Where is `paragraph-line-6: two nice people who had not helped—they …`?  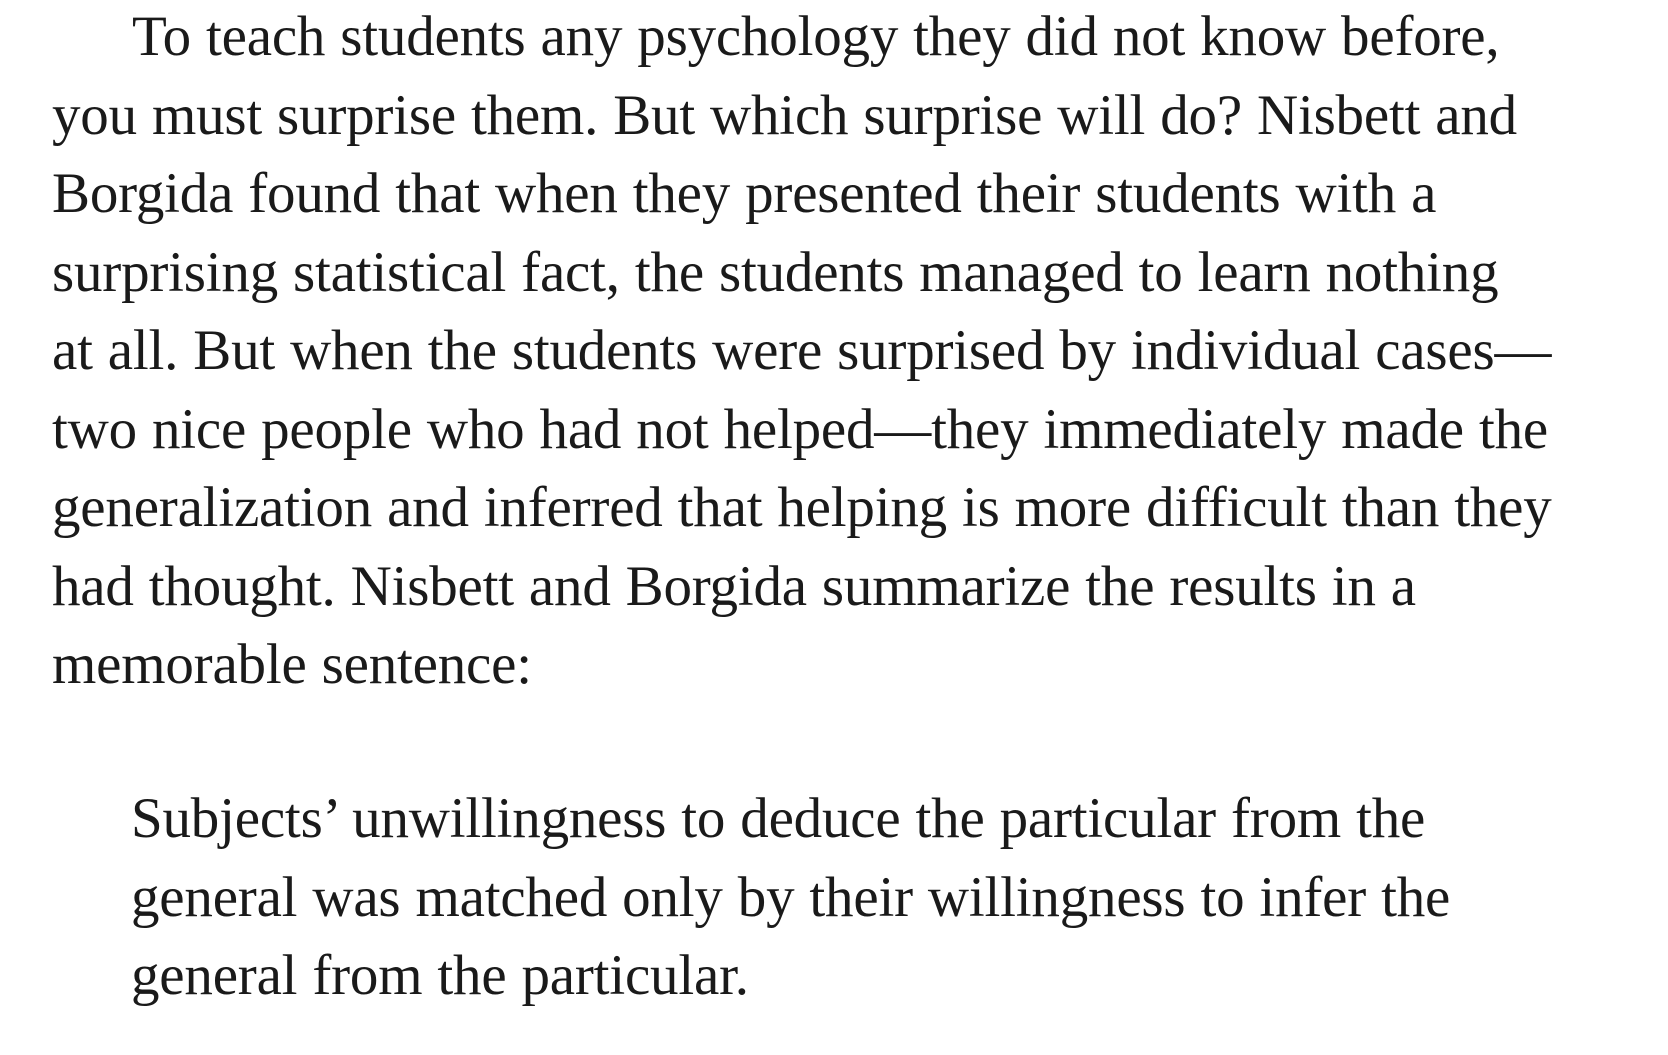
paragraph-line-6: two nice people who had not helped—they … is located at coordinates (800, 429).